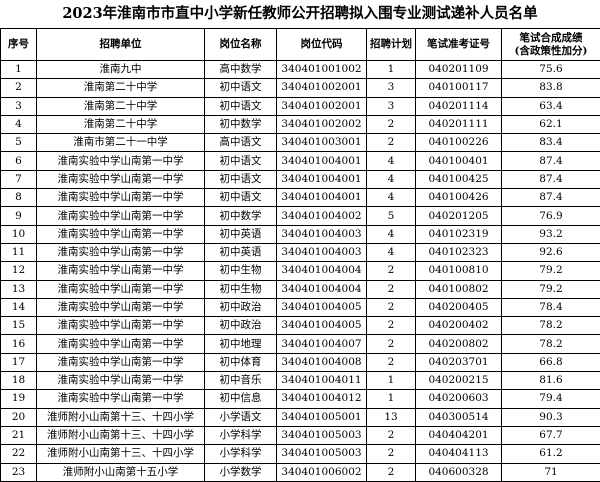  I want to click on table-cell: 93.2, so click(551, 234).